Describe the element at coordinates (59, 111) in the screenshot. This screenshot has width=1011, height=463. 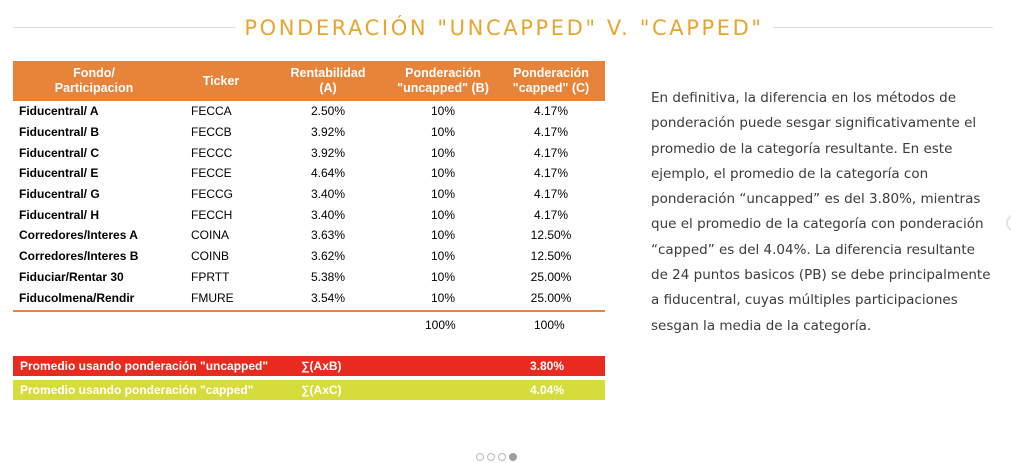
I see `fund-cell: Fiducentral/ A` at that location.